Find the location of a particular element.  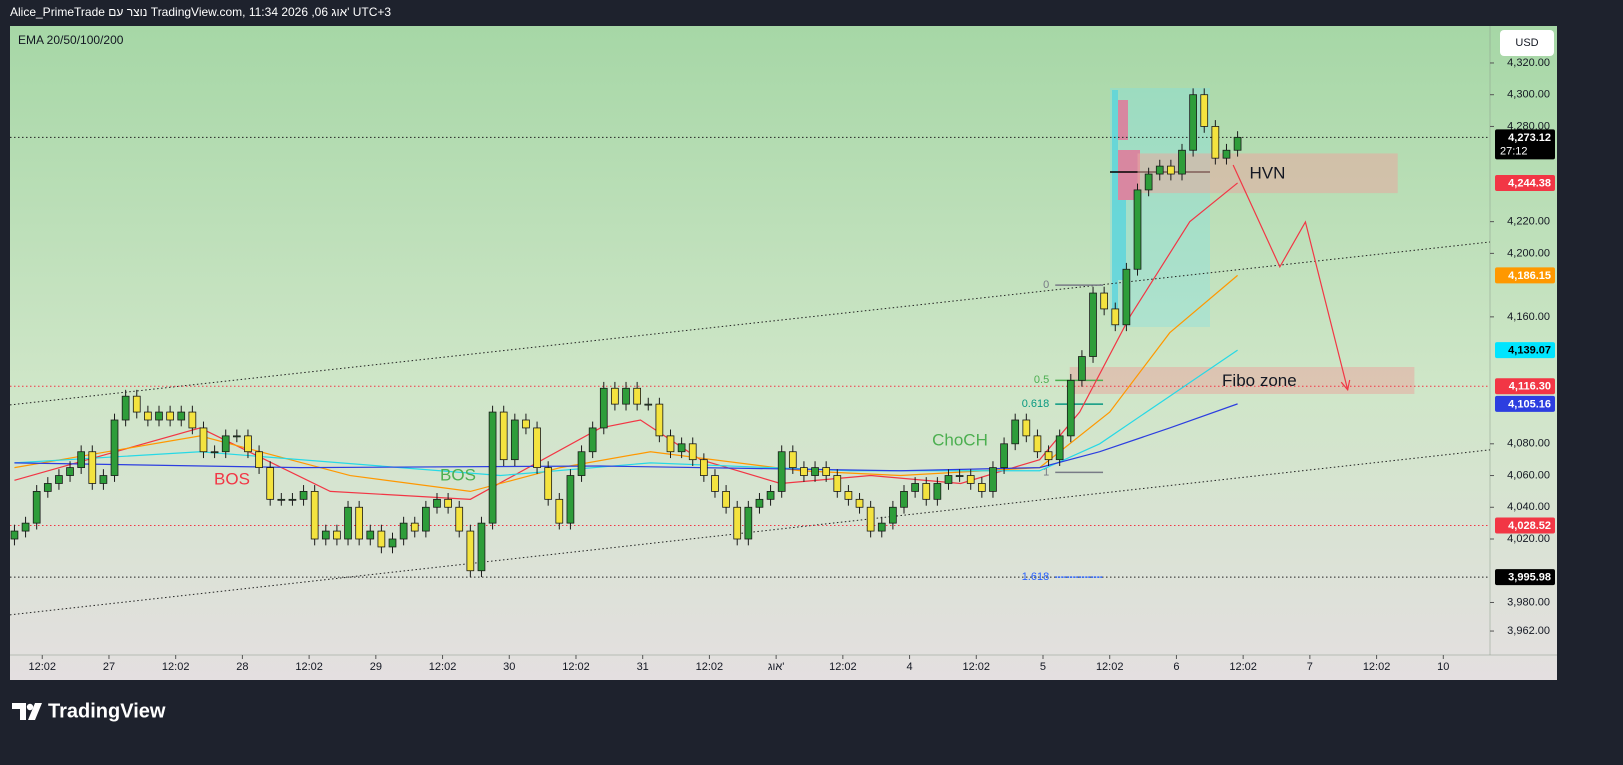

y-tick-label: 4,320.00 is located at coordinates (1528, 63).